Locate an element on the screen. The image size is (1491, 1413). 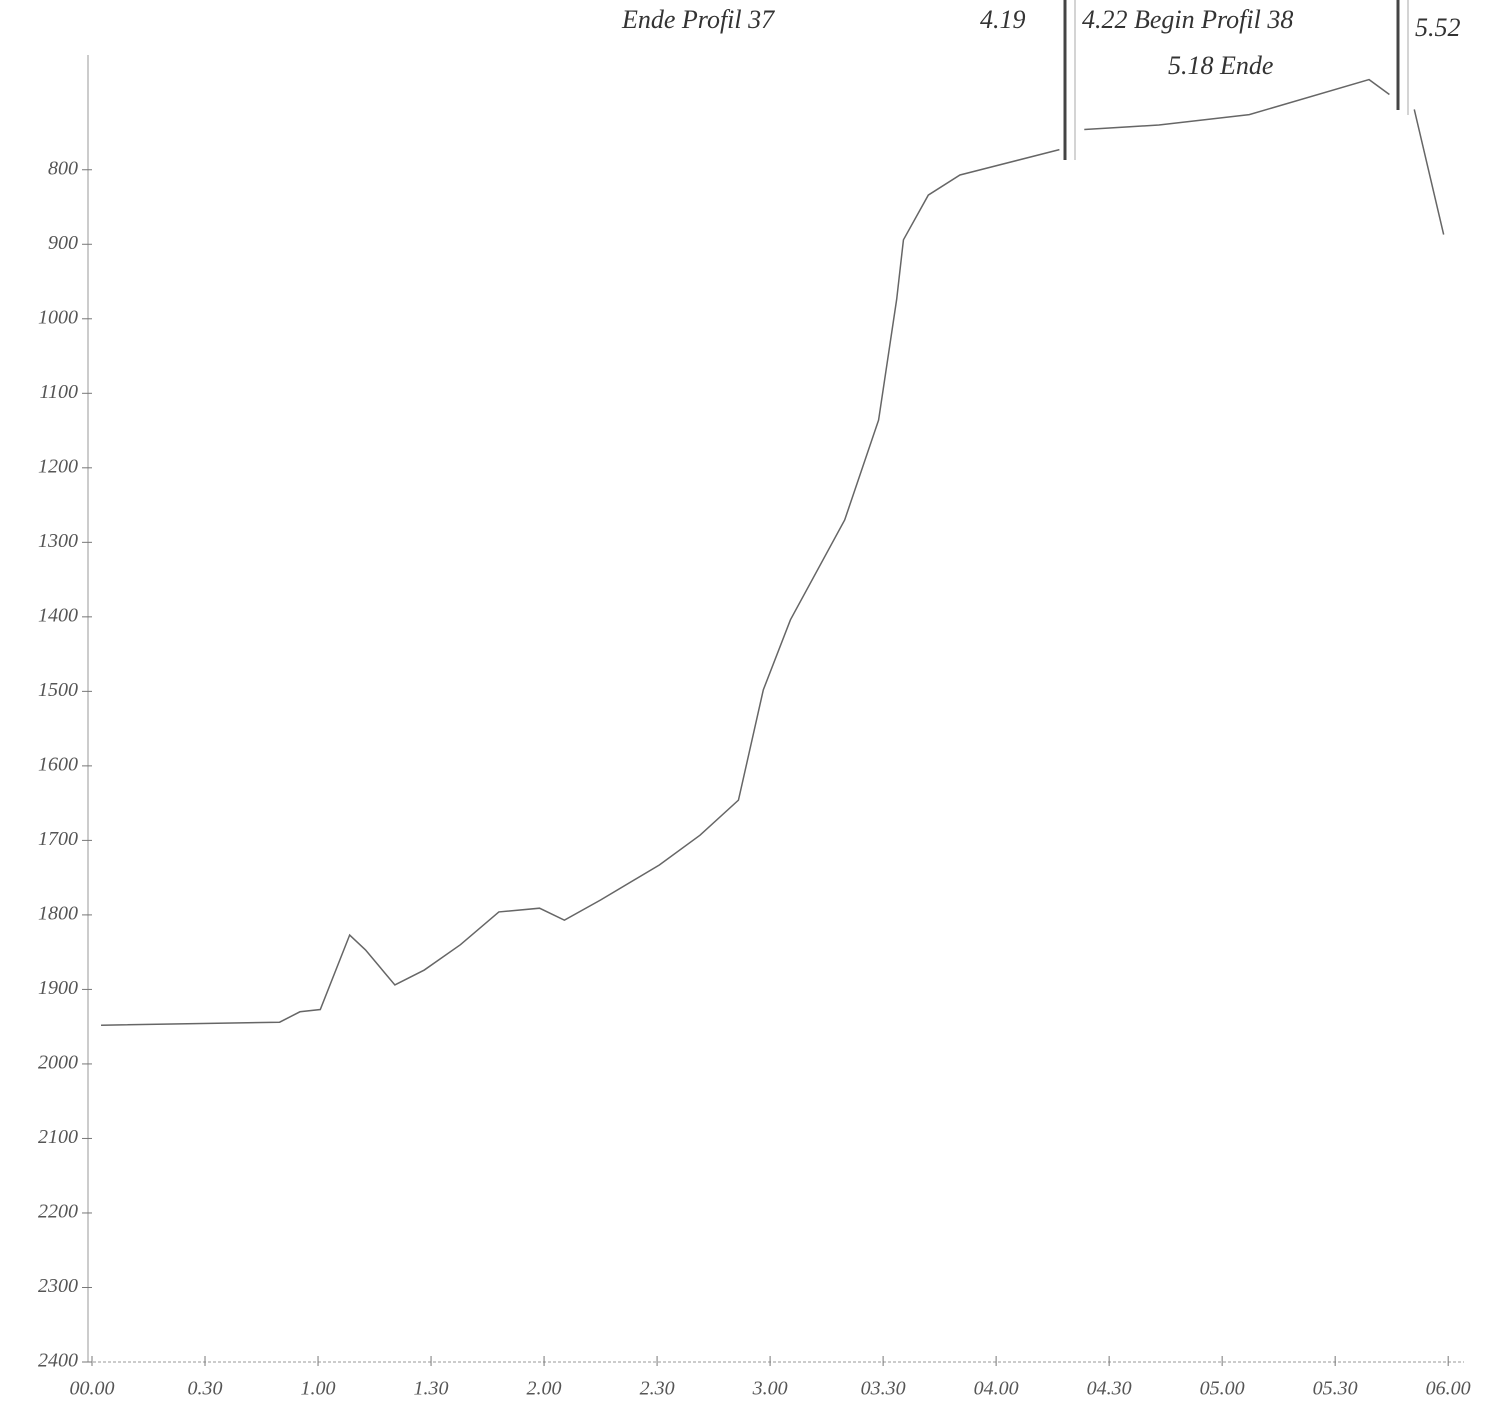
x-tick-label: 1.30 is located at coordinates (431, 1389).